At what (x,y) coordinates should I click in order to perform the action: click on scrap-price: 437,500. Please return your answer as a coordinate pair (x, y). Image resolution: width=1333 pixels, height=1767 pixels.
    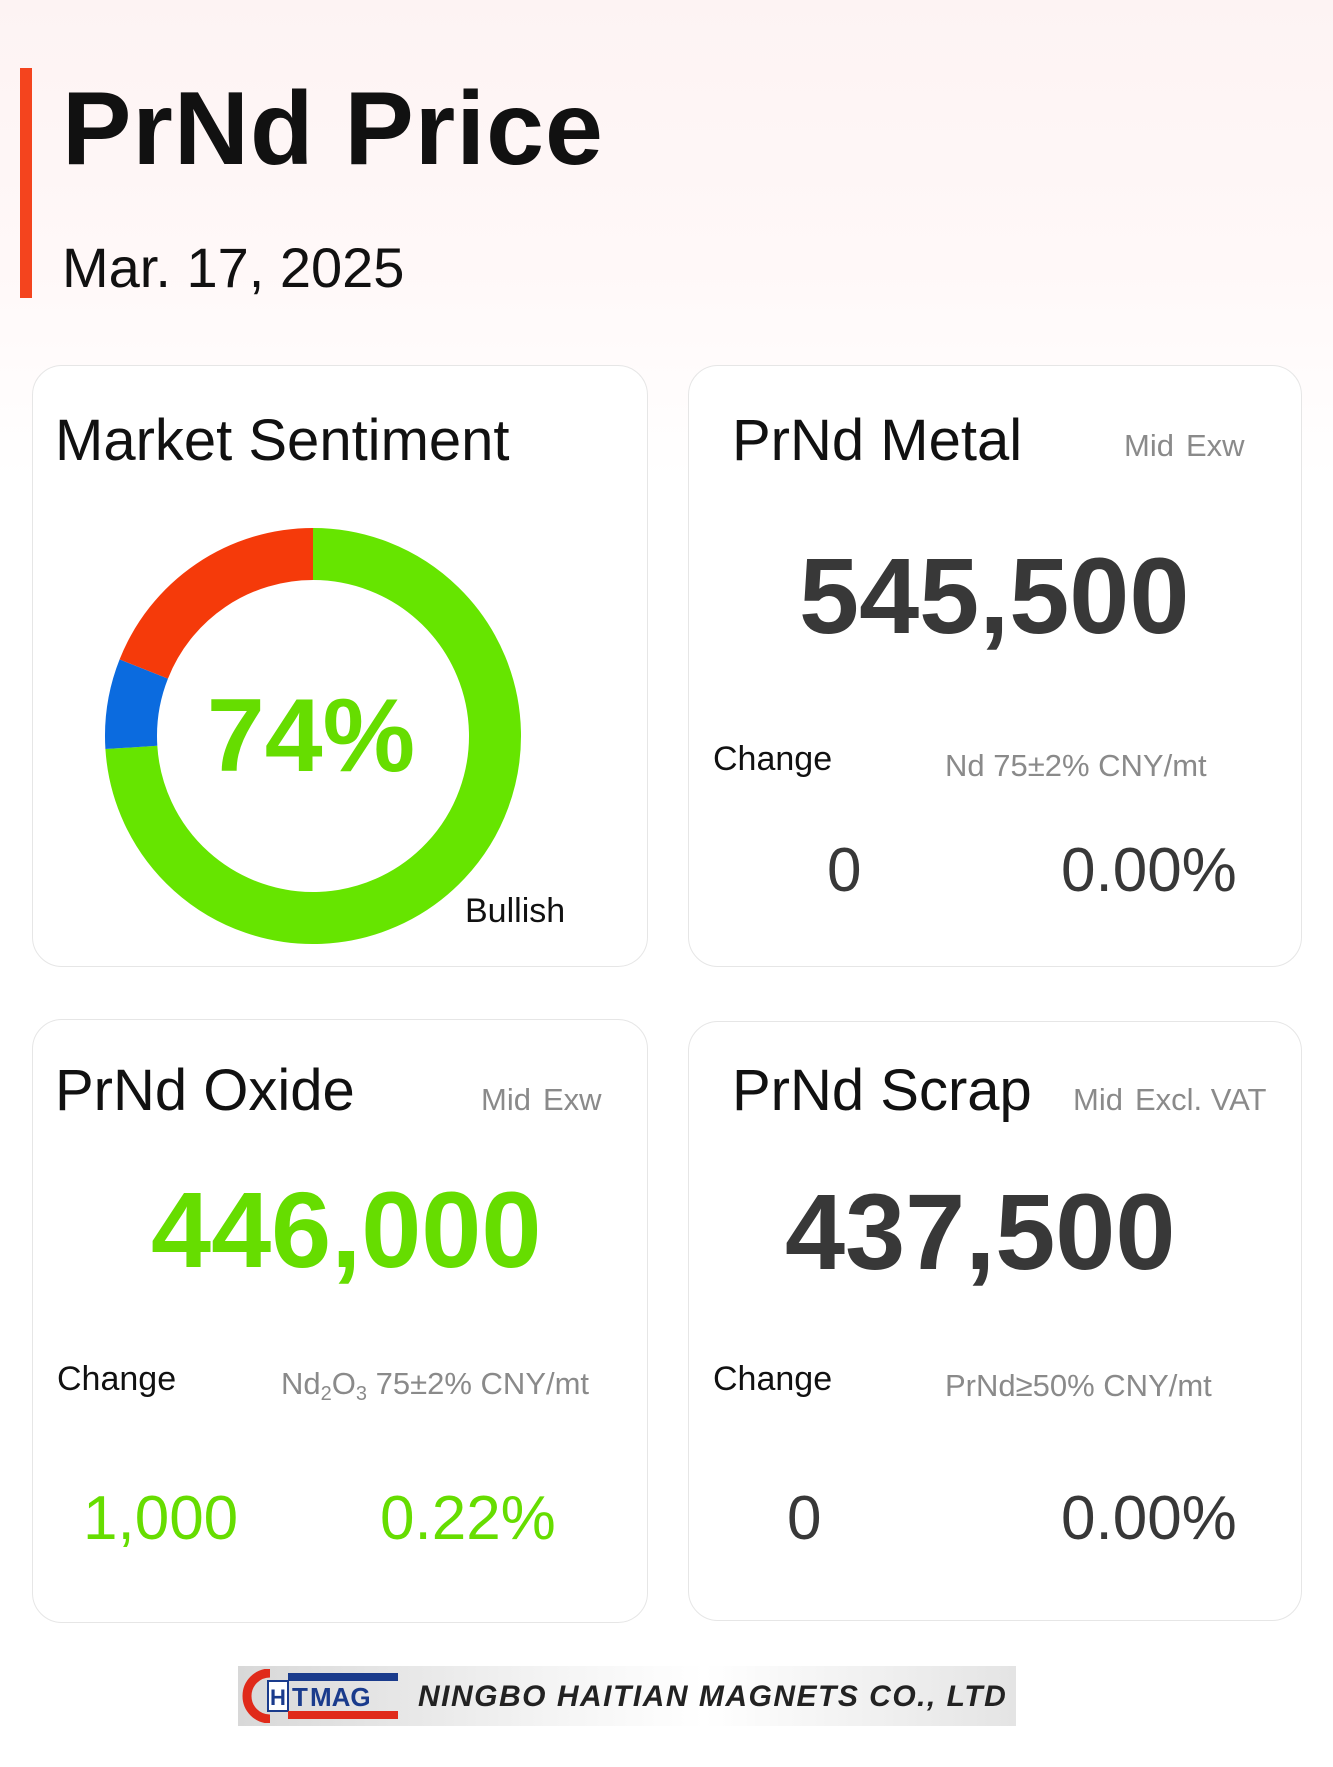
    Looking at the image, I should click on (980, 1231).